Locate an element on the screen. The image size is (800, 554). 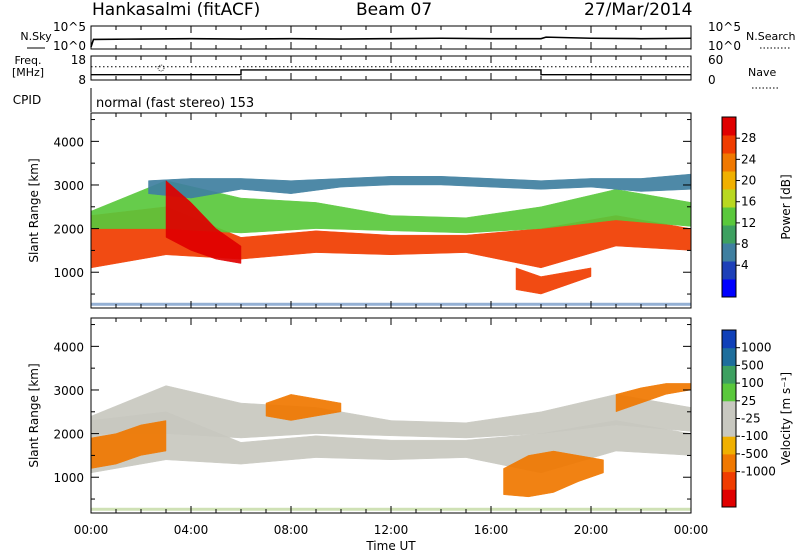
colorbar-label: Velocity [m s⁻¹] is located at coordinates (786, 418).